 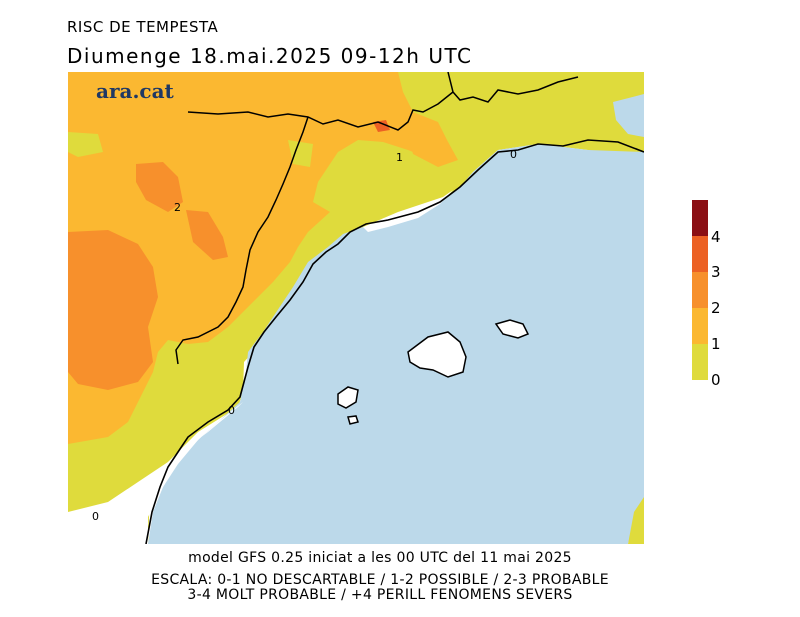 What do you see at coordinates (408, 211) in the screenshot?
I see `no-data-area-delta` at bounding box center [408, 211].